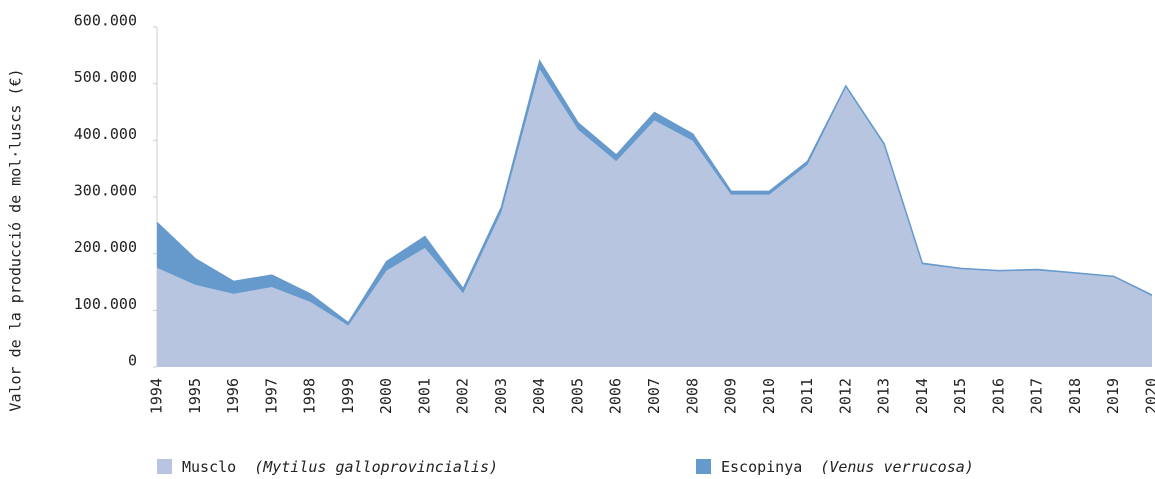 Image resolution: width=1155 pixels, height=479 pixels. What do you see at coordinates (807, 396) in the screenshot?
I see `x-tick-label: 2011` at bounding box center [807, 396].